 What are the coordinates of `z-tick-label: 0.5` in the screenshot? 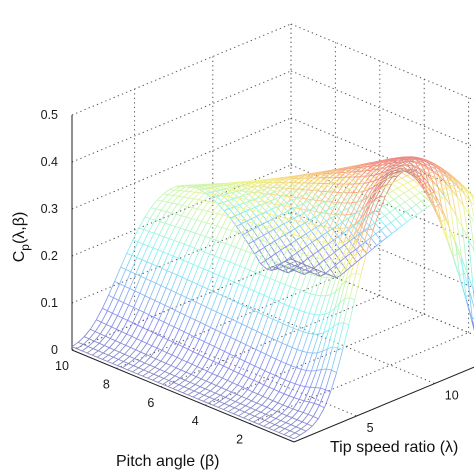 It's located at (49, 115).